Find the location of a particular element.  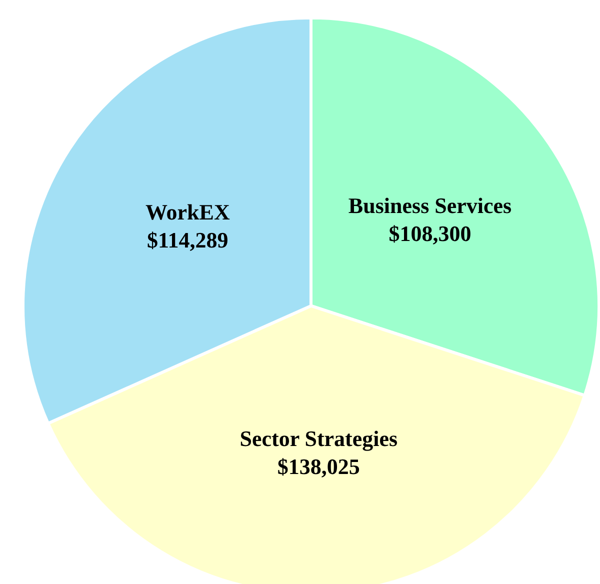

slice-label: WorkEX is located at coordinates (187, 211).